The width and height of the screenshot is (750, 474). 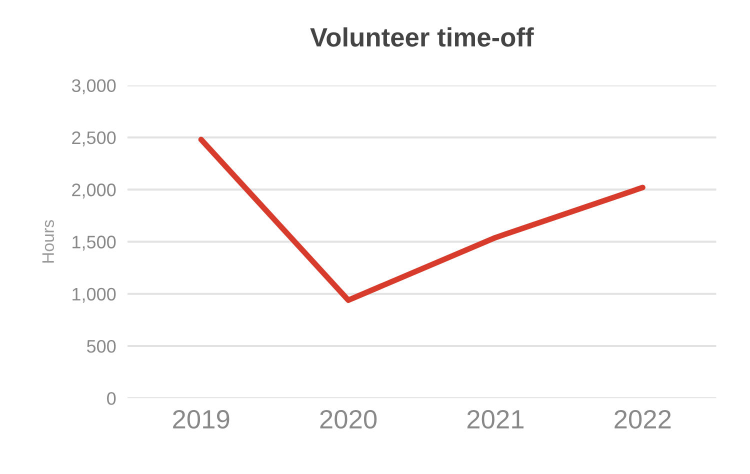 I want to click on y-axis-title: Hours, so click(x=48, y=241).